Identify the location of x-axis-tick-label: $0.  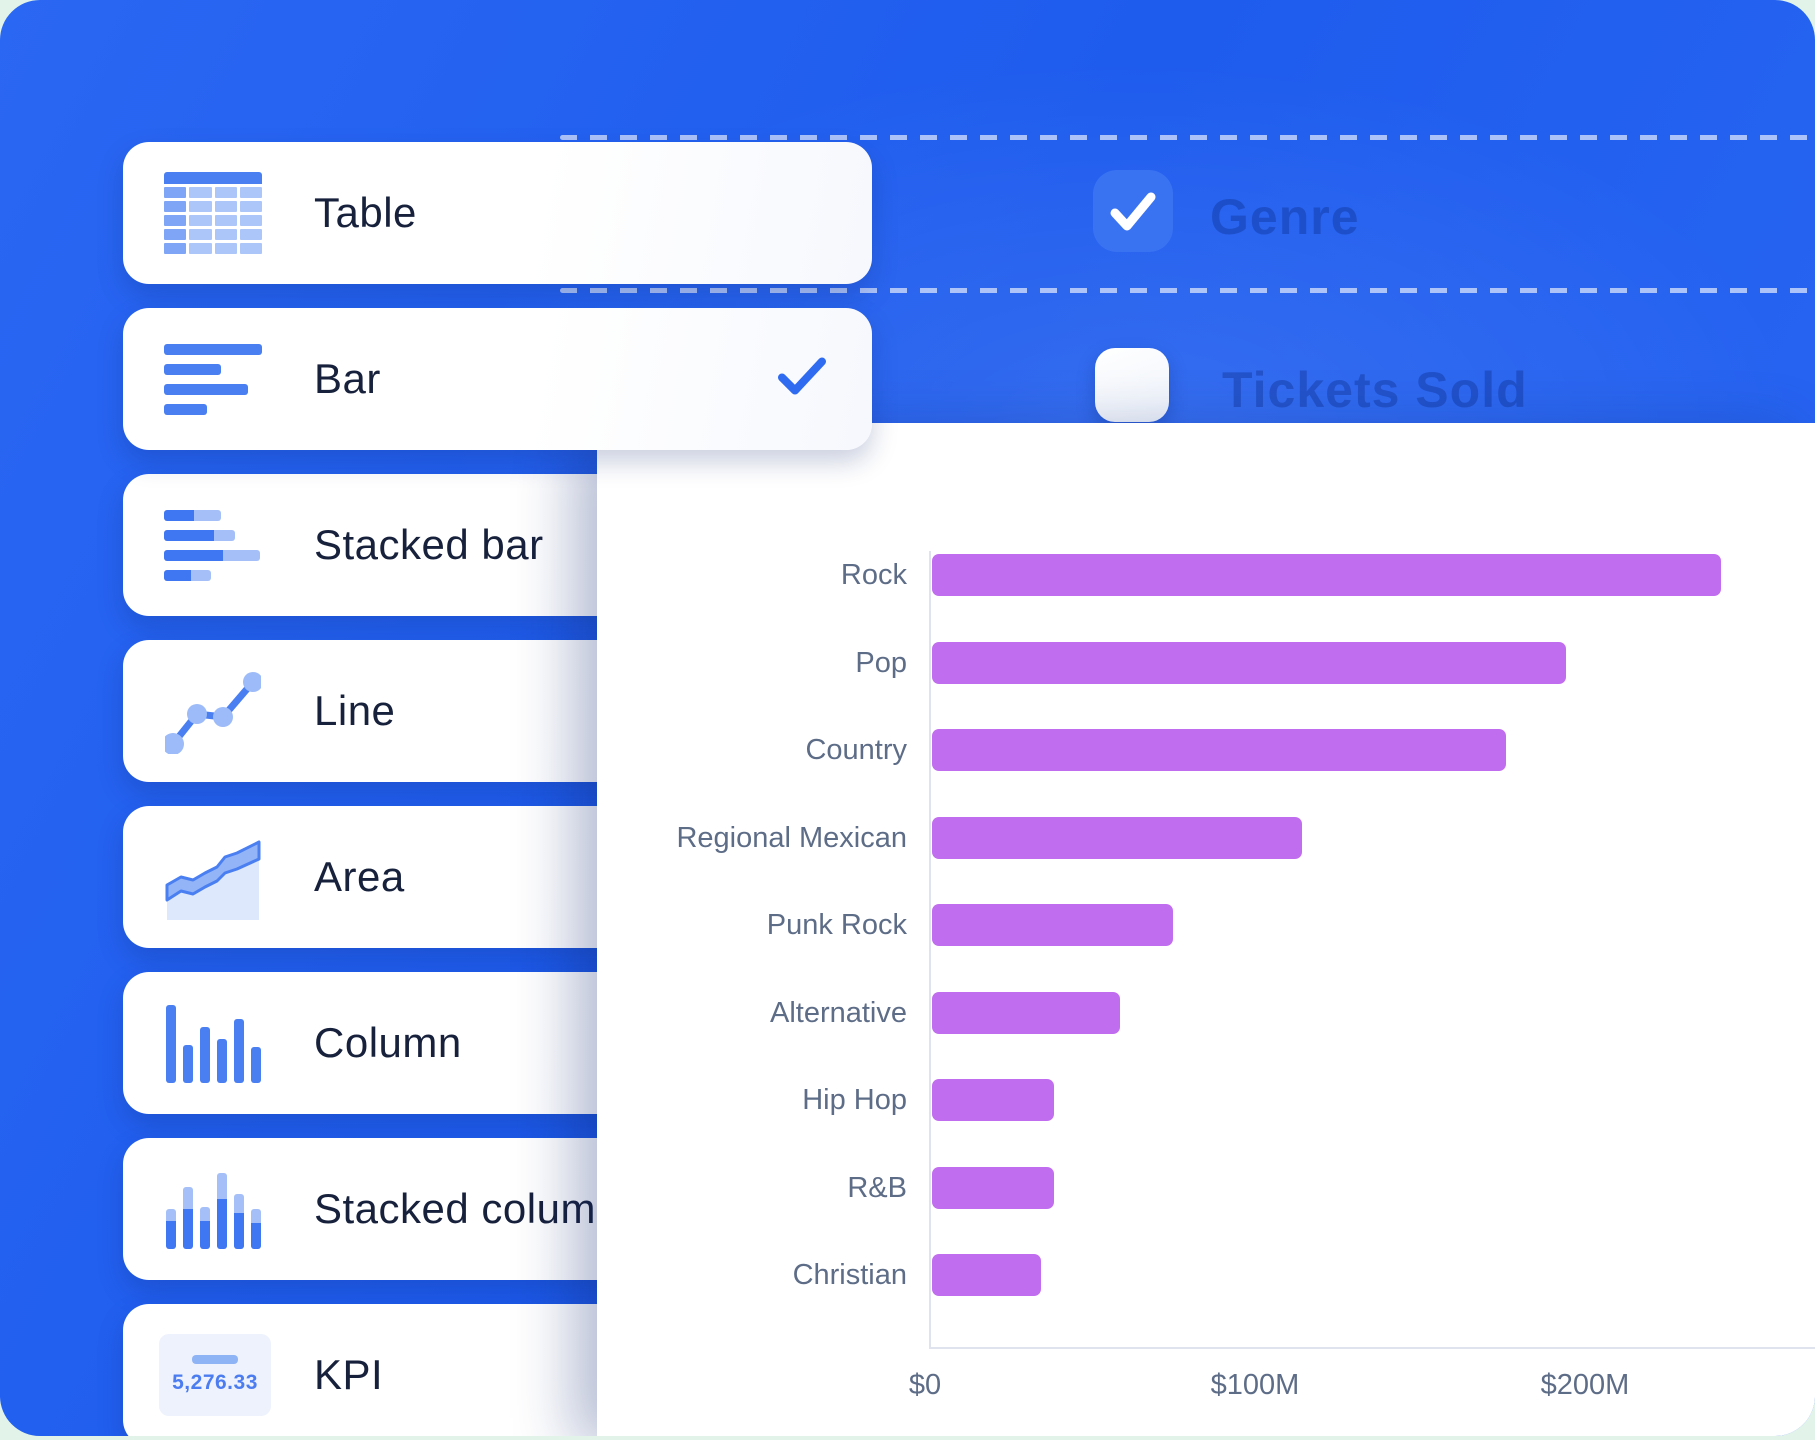
(925, 1385).